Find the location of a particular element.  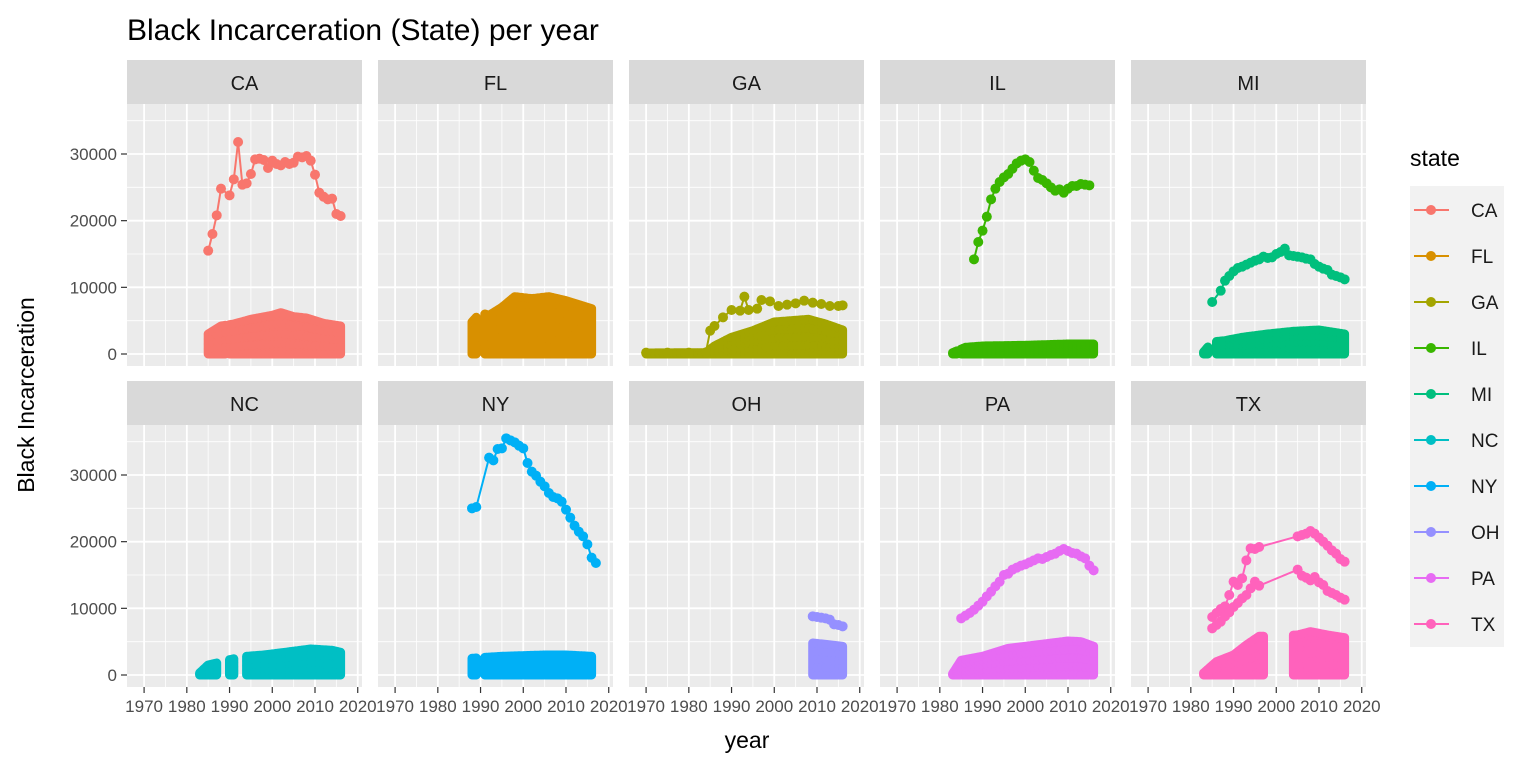

y-axis-title: Black Incarceration is located at coordinates (26, 395).